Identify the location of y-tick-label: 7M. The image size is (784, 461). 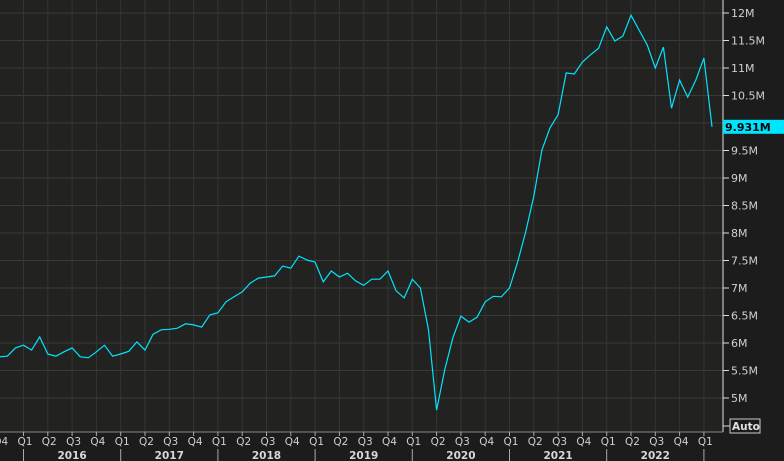
(739, 288).